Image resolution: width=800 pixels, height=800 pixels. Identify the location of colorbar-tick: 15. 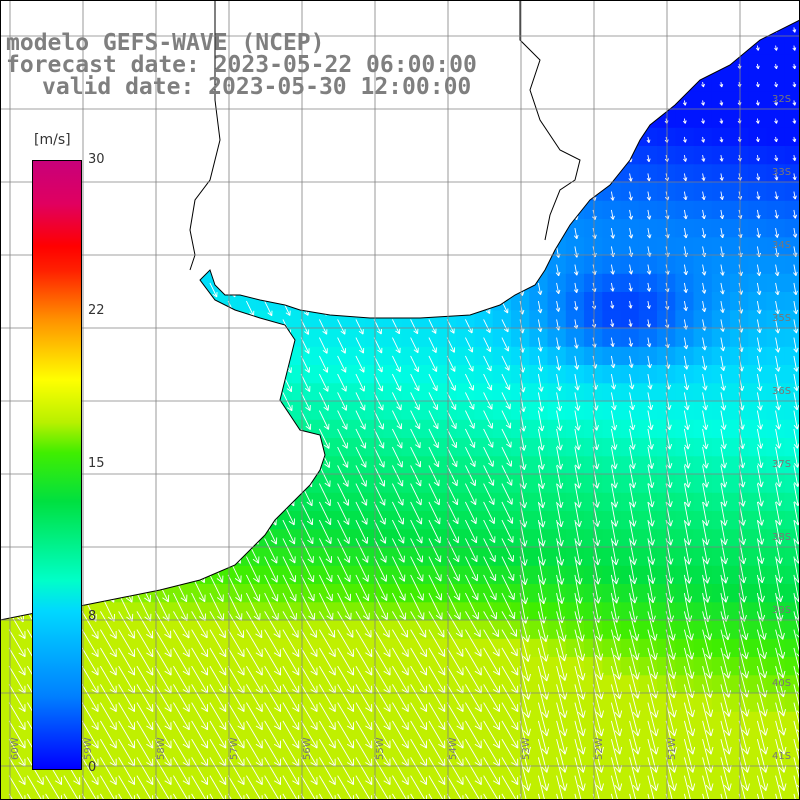
(96, 463).